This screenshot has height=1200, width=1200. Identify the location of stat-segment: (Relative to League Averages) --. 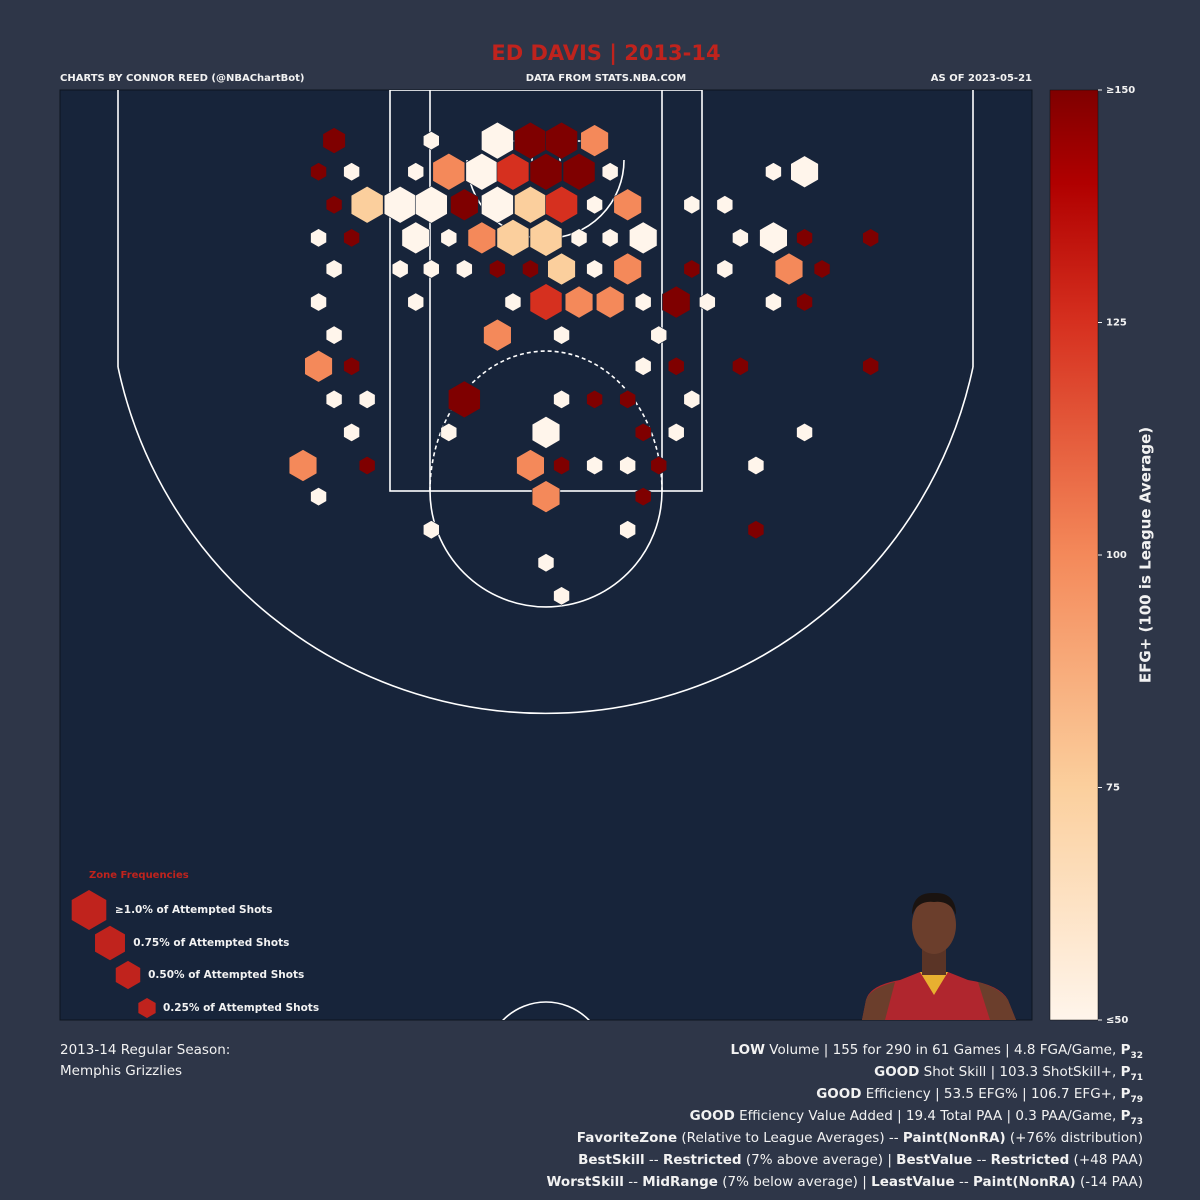
(790, 1138).